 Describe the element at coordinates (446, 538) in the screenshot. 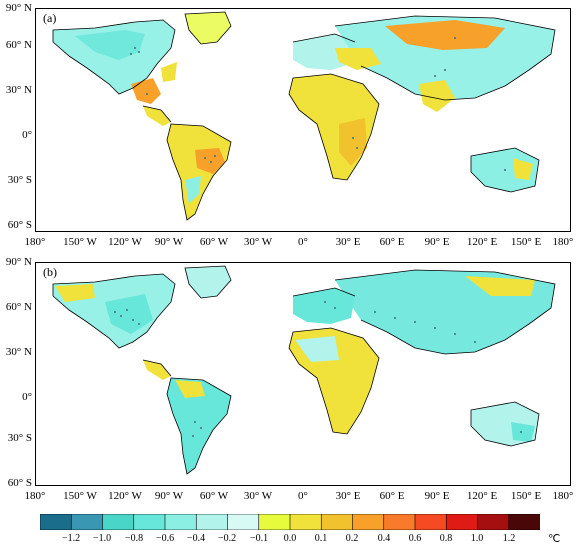

I see `colorbar-label: 0.8` at that location.